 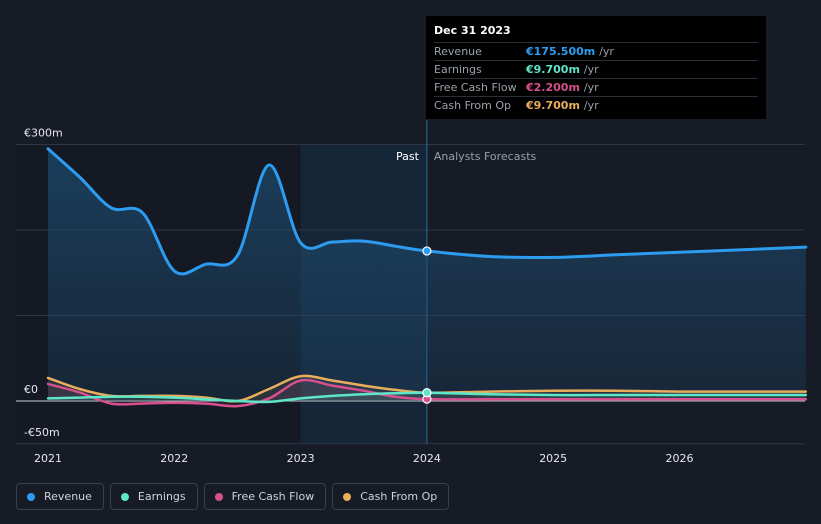 I want to click on past-label: Past, so click(x=408, y=156).